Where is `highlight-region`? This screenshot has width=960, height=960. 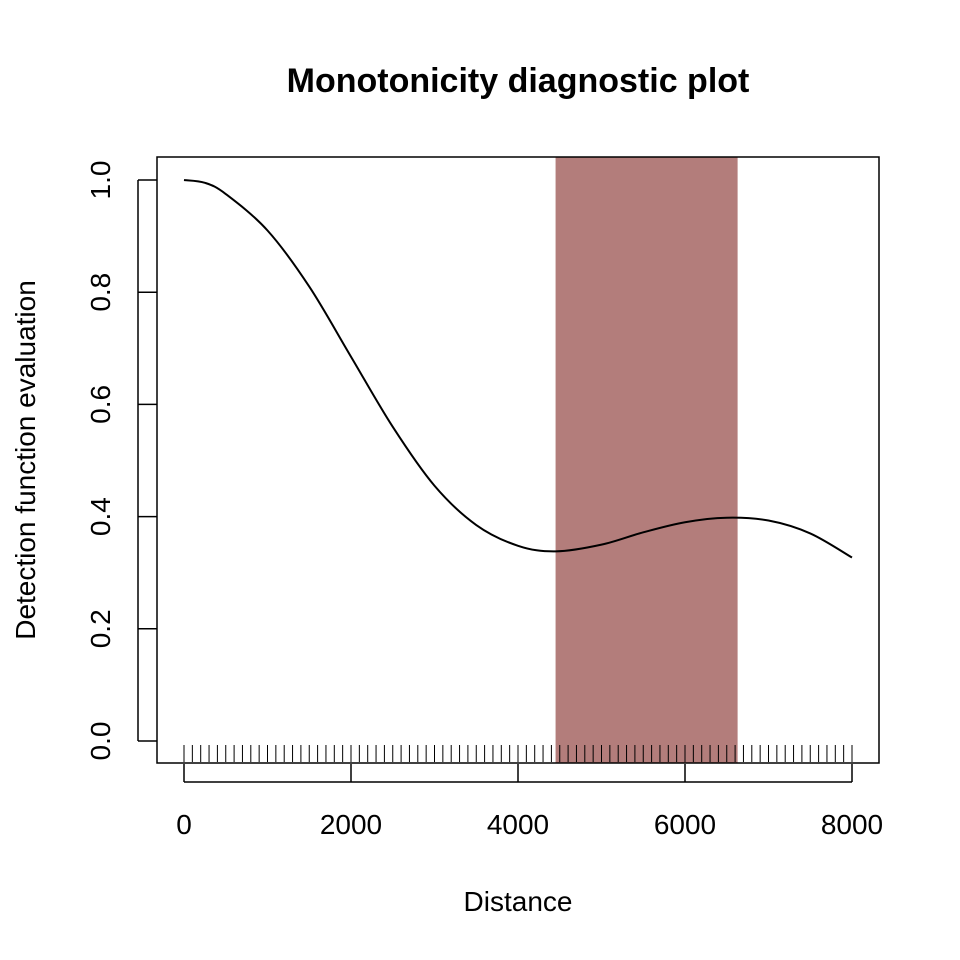 highlight-region is located at coordinates (646, 460).